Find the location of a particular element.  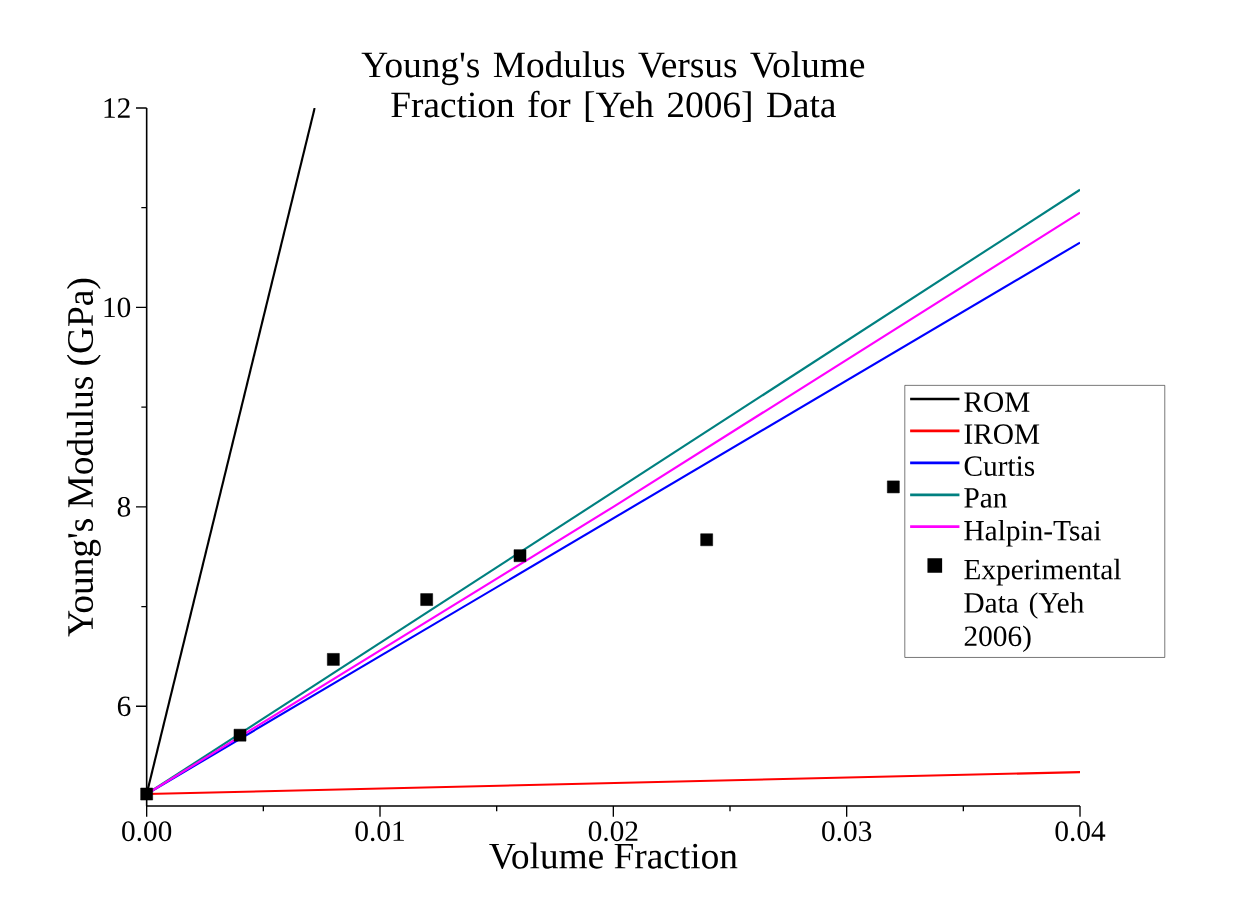

x-axis-title: Volume Fraction is located at coordinates (613, 855).